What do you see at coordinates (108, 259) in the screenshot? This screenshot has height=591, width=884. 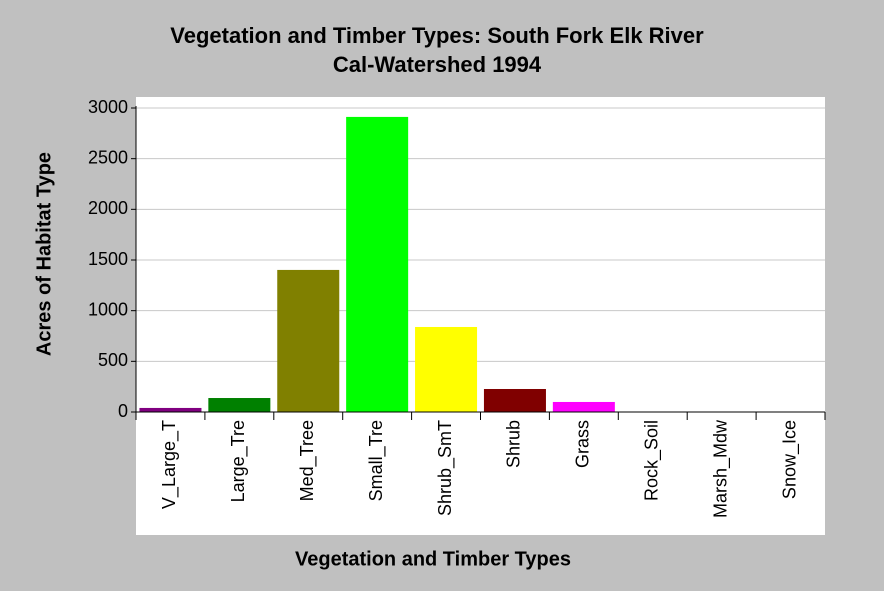 I see `y-tick-label: 1500` at bounding box center [108, 259].